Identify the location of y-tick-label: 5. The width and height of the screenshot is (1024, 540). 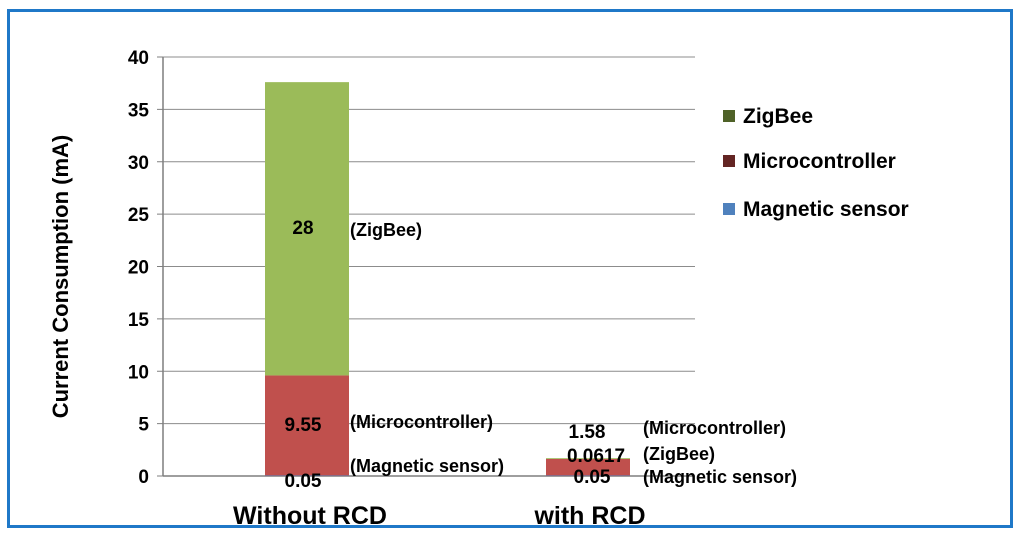
(143, 425).